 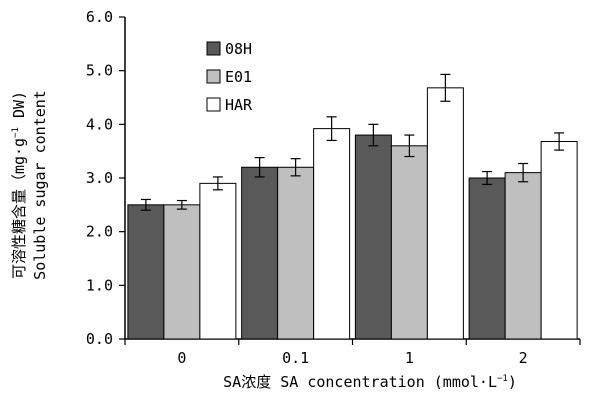 What do you see at coordinates (238, 49) in the screenshot?
I see `legend-label-08h: 08H` at bounding box center [238, 49].